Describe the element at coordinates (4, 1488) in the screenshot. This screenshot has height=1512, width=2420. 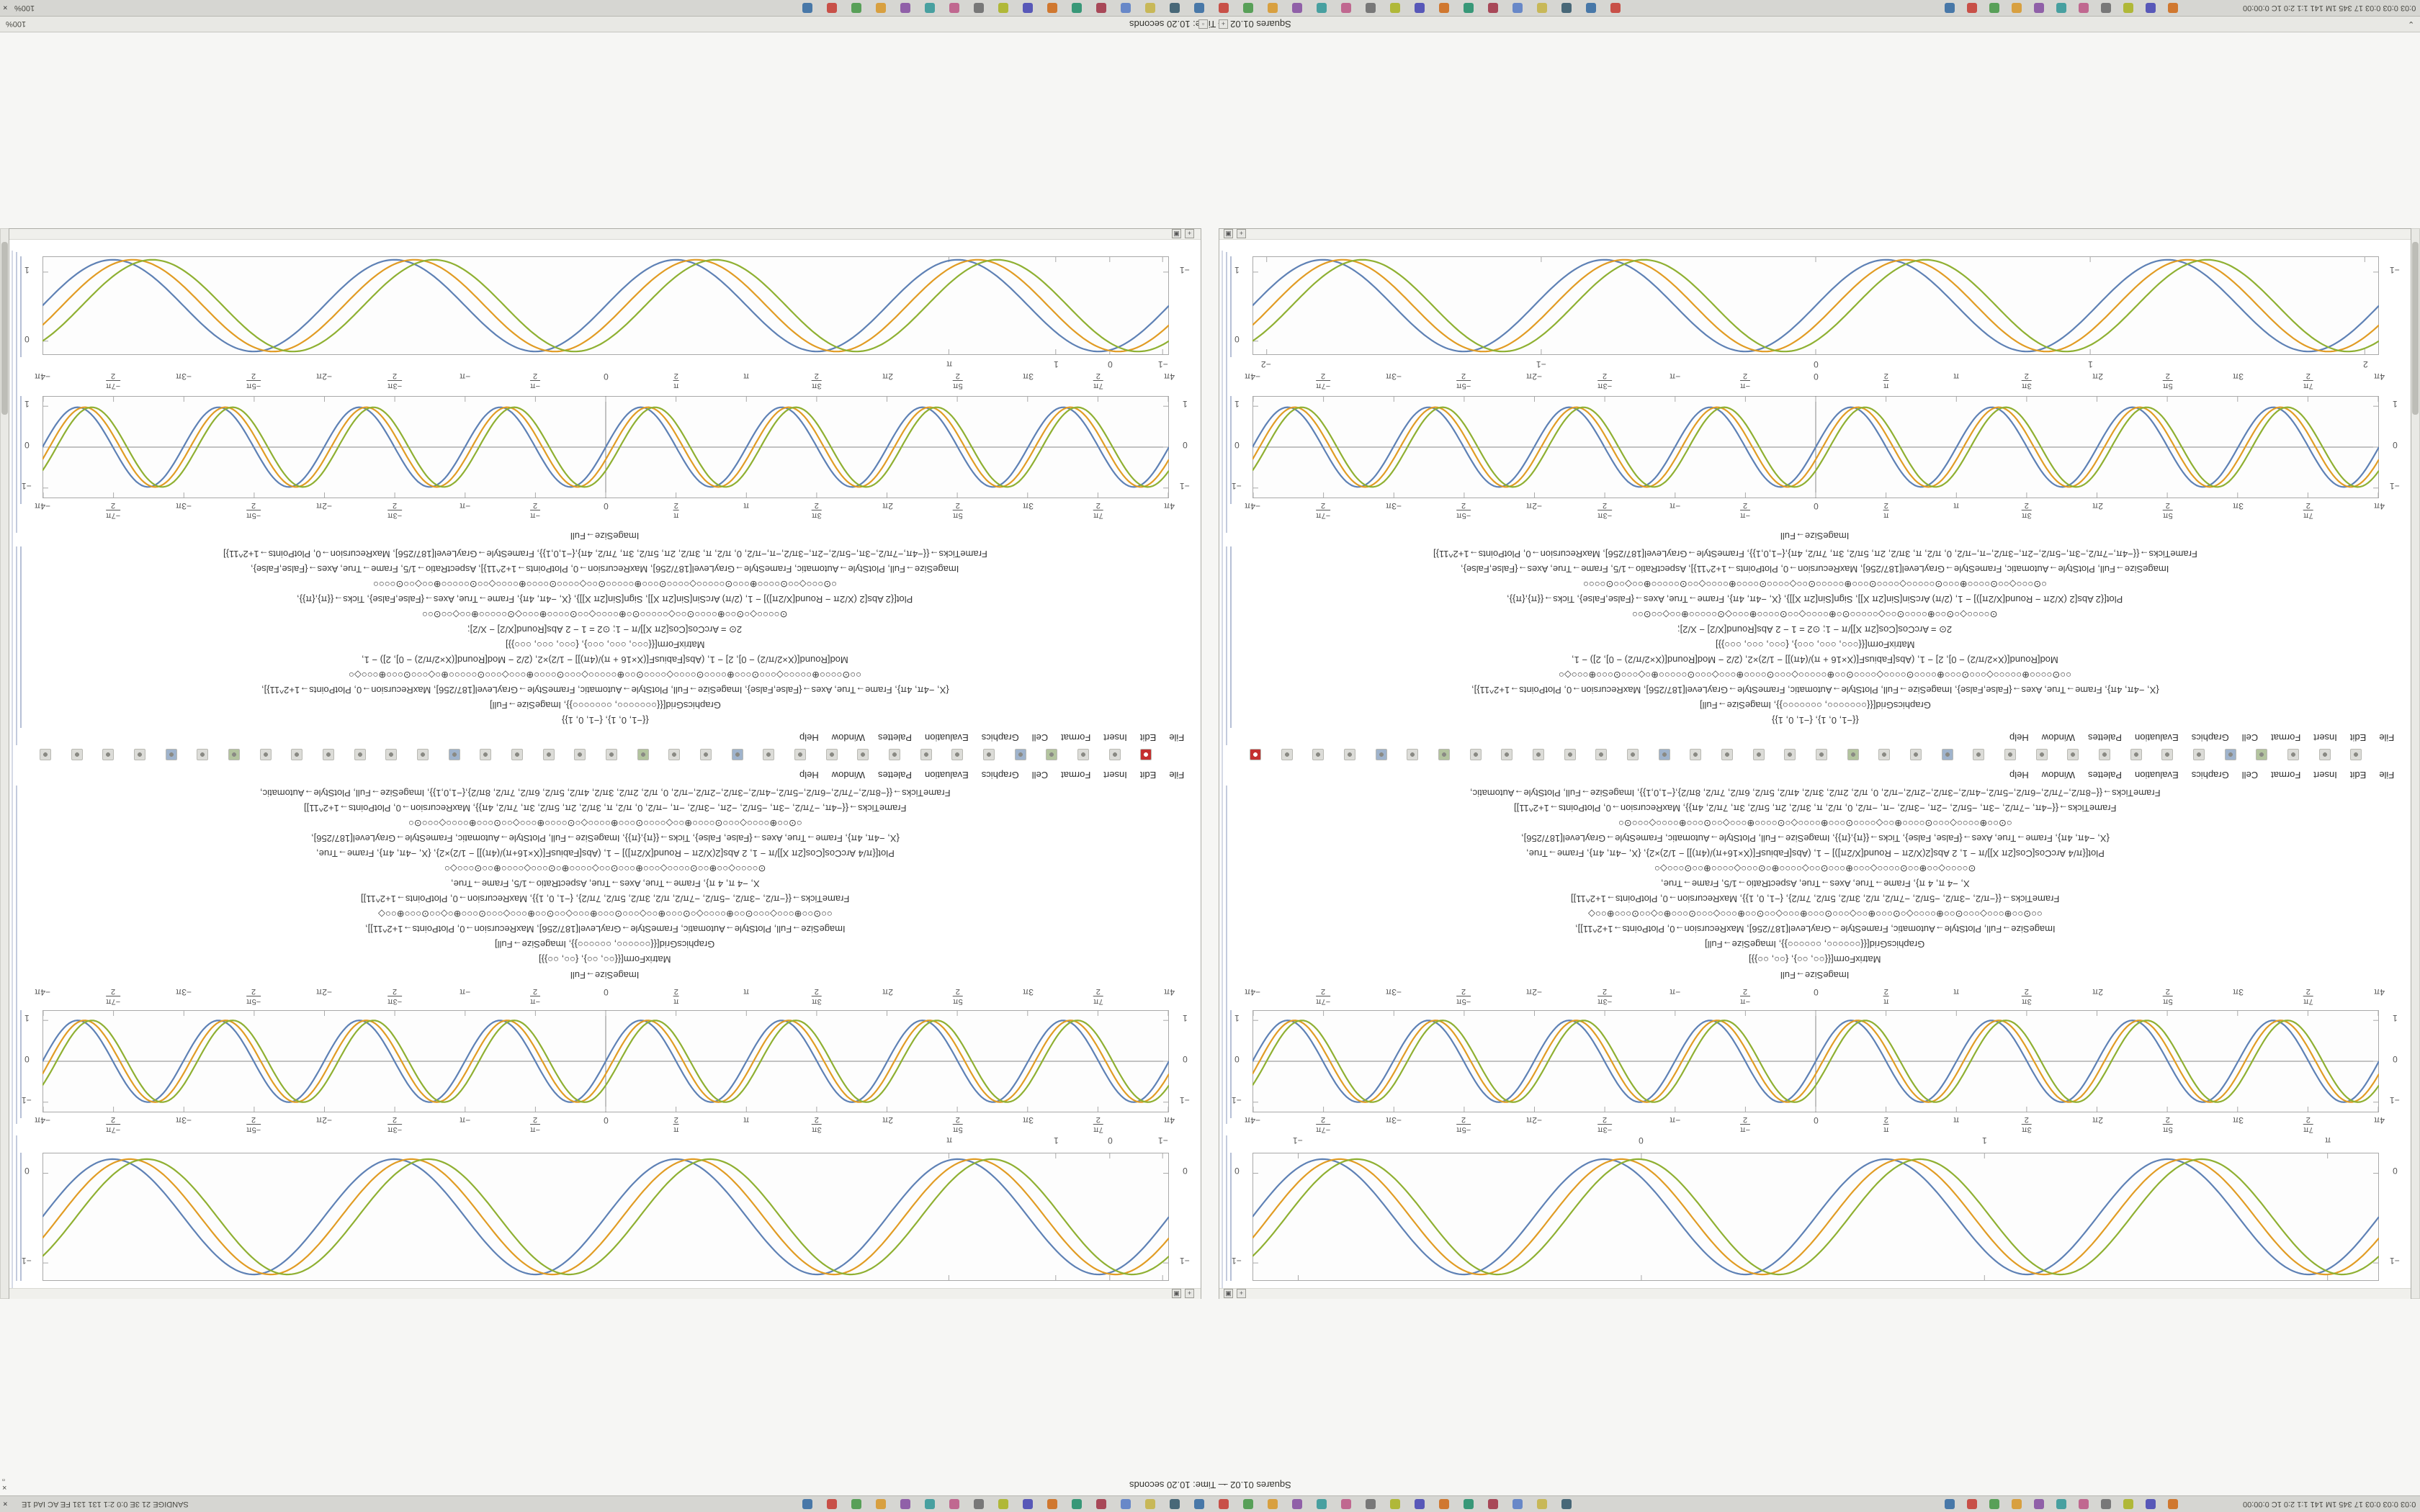
I see `corner-close-icon: ×` at that location.